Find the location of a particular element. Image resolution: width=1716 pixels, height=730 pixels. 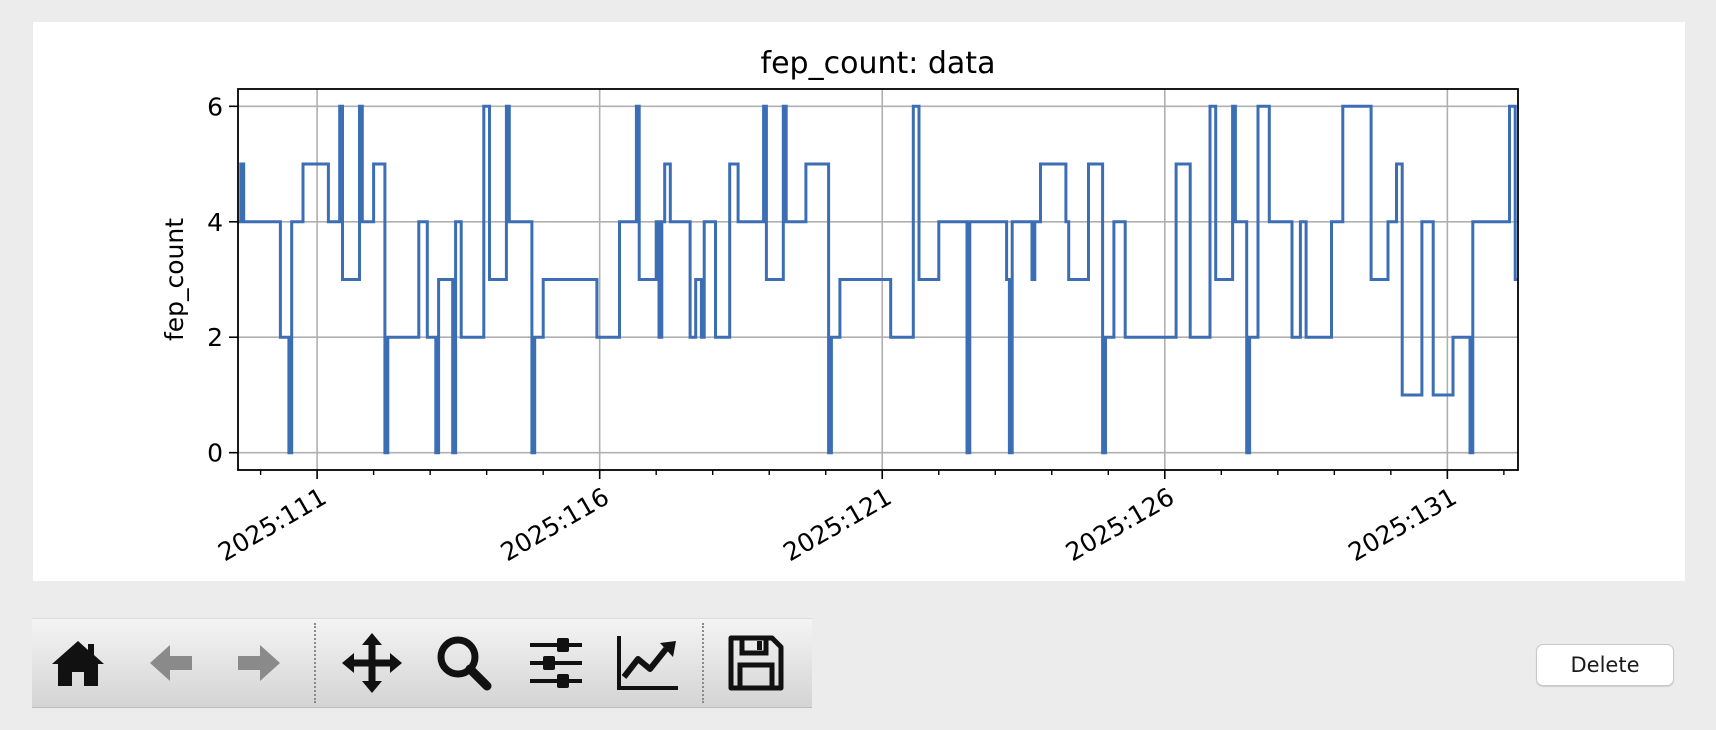

configure-subplots-icon is located at coordinates (556, 663).